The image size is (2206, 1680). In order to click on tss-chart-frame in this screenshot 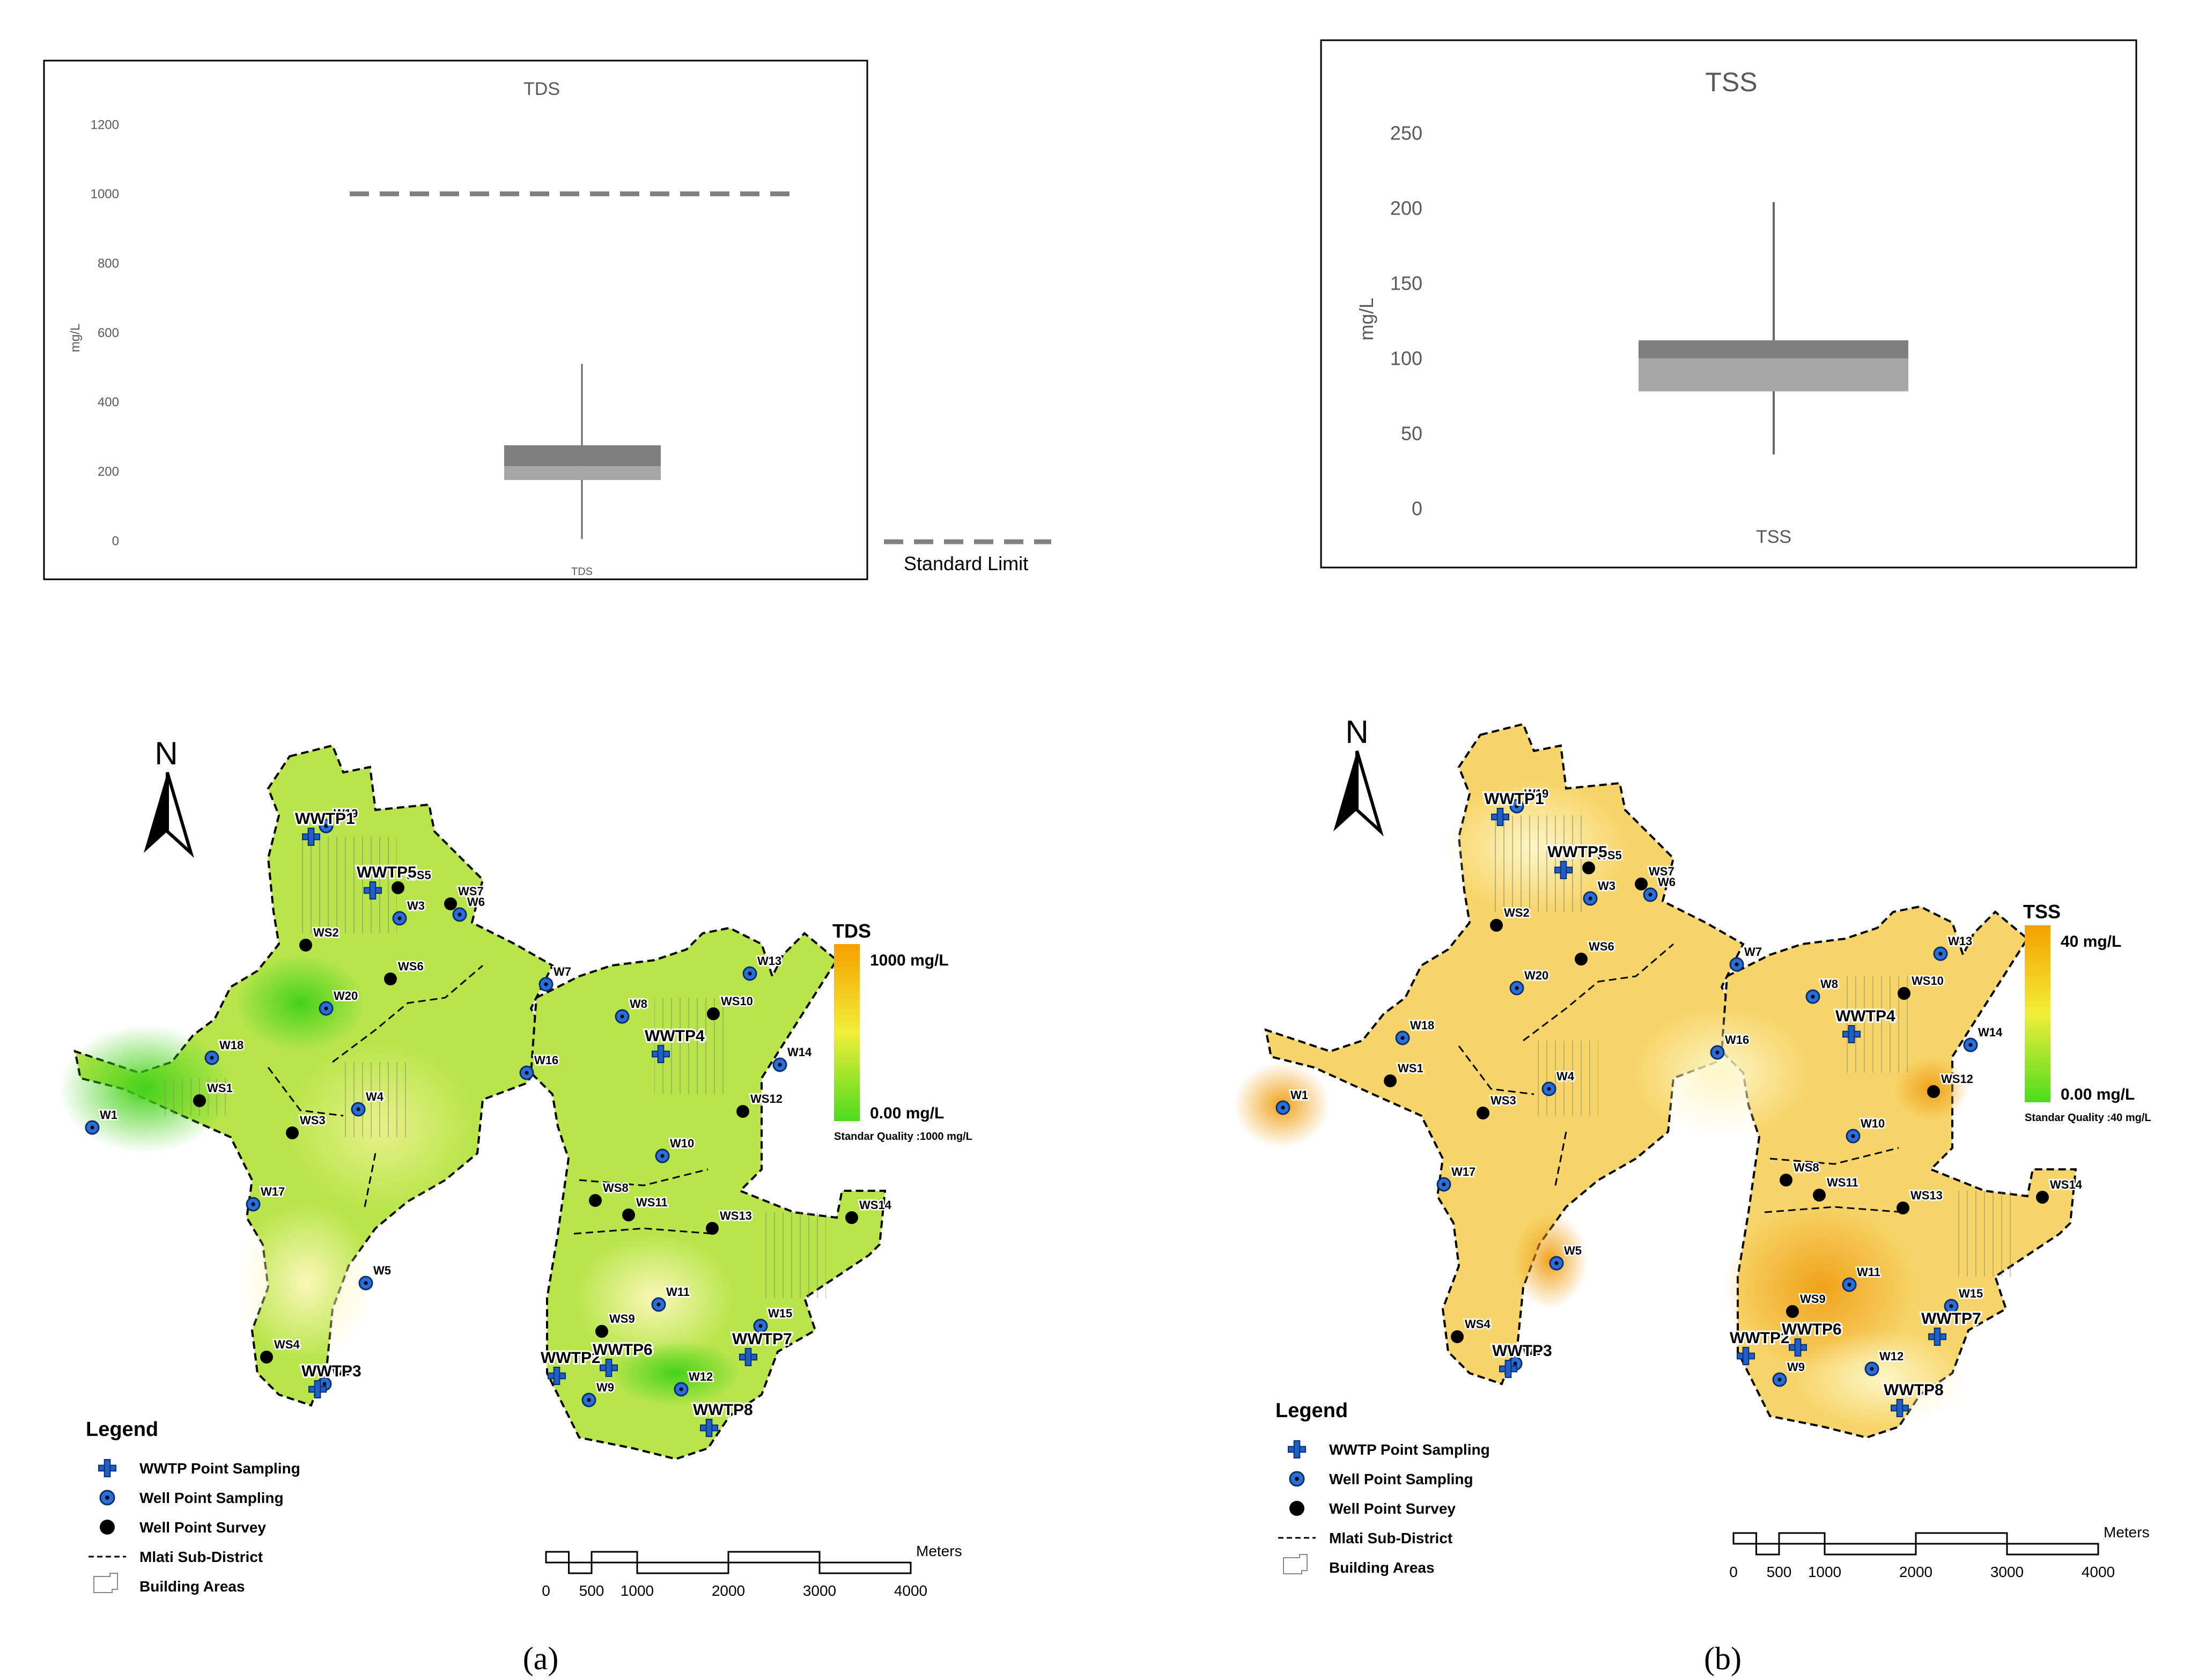, I will do `click(1729, 304)`.